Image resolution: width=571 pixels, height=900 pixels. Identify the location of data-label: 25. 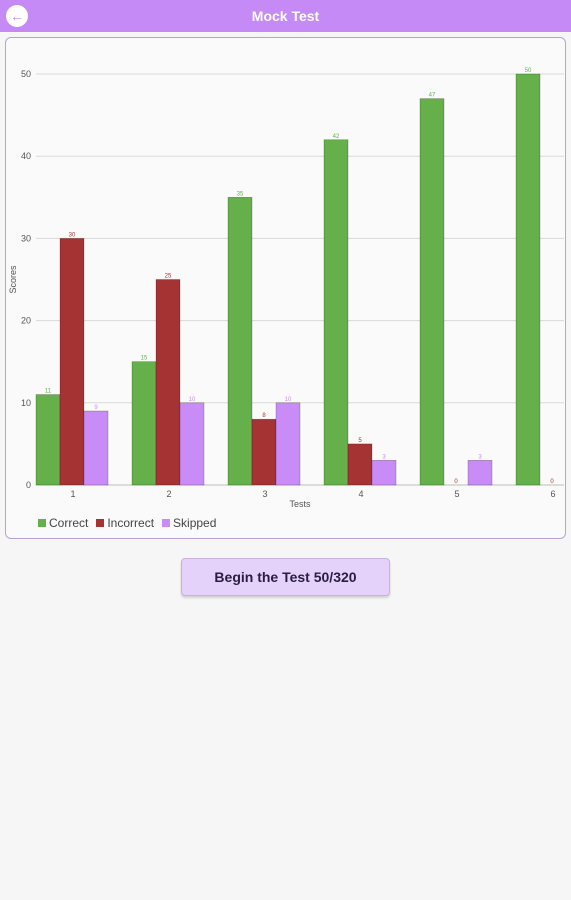
(168, 277).